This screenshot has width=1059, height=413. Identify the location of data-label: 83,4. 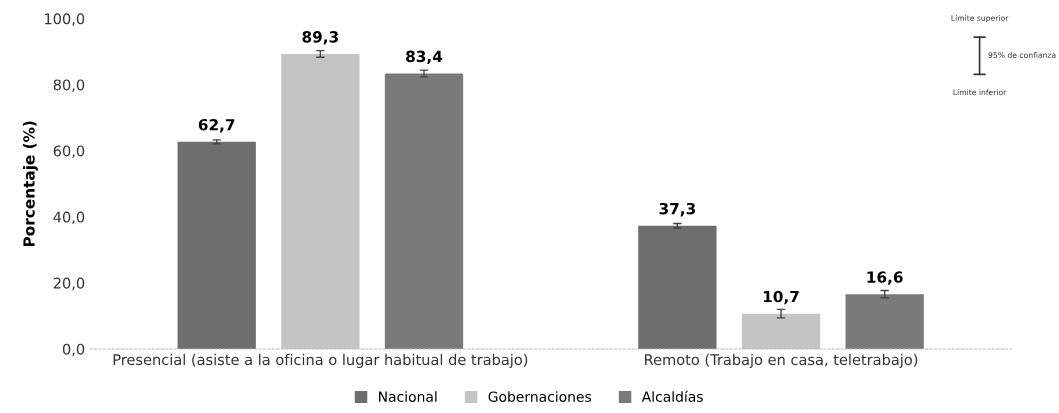
(424, 57).